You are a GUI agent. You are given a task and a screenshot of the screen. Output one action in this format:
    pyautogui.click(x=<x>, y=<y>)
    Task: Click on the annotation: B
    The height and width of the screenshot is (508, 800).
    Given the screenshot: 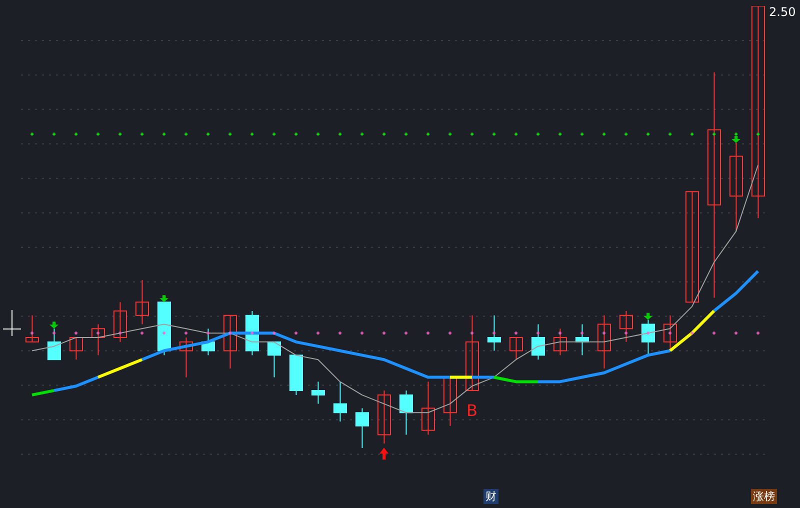 What is the action you would take?
    pyautogui.click(x=472, y=410)
    